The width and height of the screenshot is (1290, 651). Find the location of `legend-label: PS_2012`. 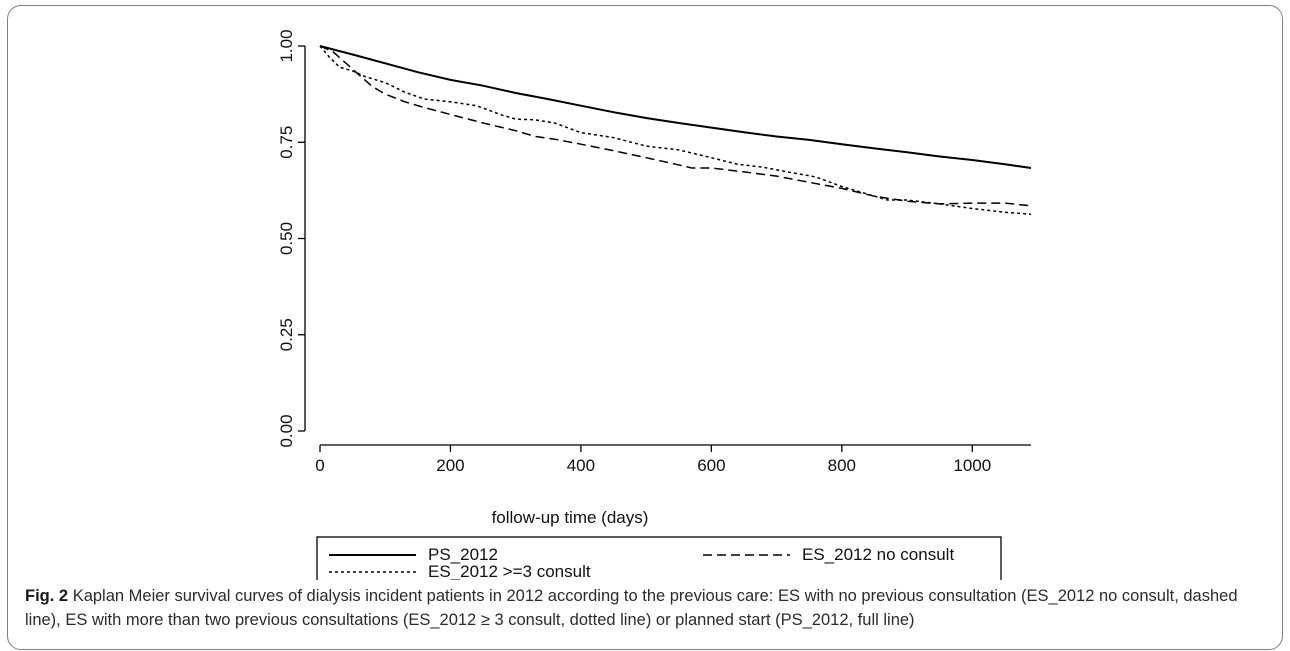

legend-label: PS_2012 is located at coordinates (463, 554).